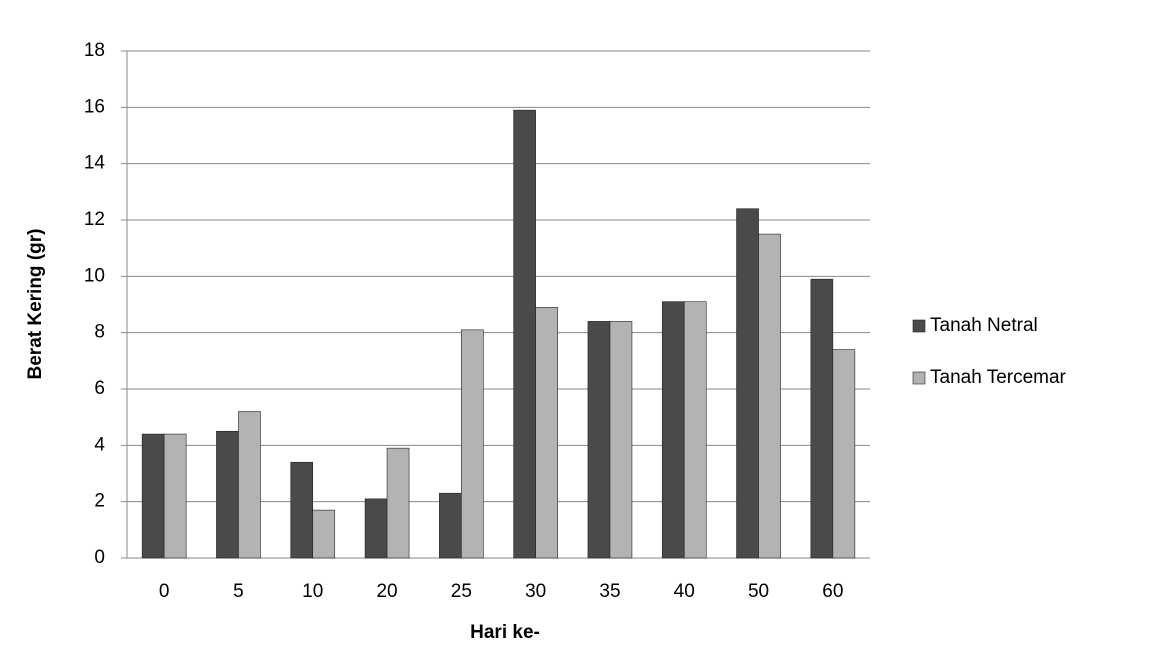 This screenshot has height=671, width=1156. Describe the element at coordinates (312, 591) in the screenshot. I see `x-tick-label: 10` at that location.